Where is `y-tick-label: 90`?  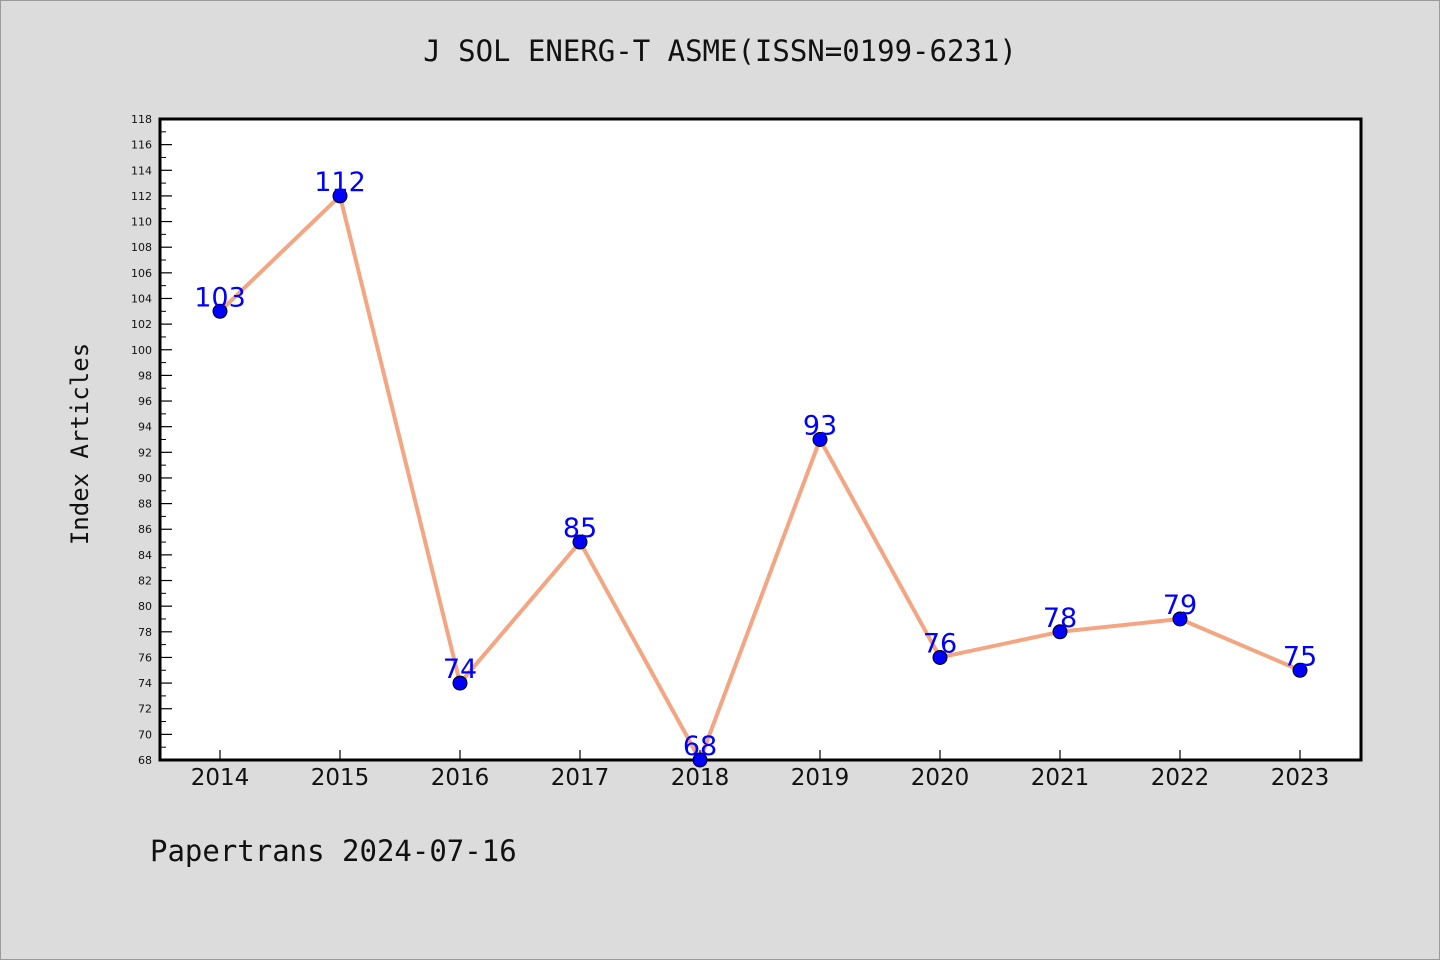 y-tick-label: 90 is located at coordinates (145, 478).